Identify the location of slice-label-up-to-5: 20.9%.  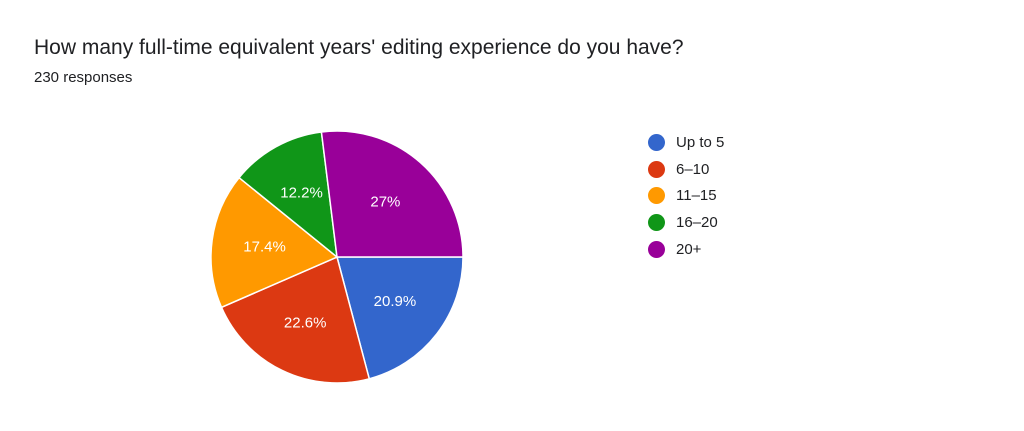
(395, 301).